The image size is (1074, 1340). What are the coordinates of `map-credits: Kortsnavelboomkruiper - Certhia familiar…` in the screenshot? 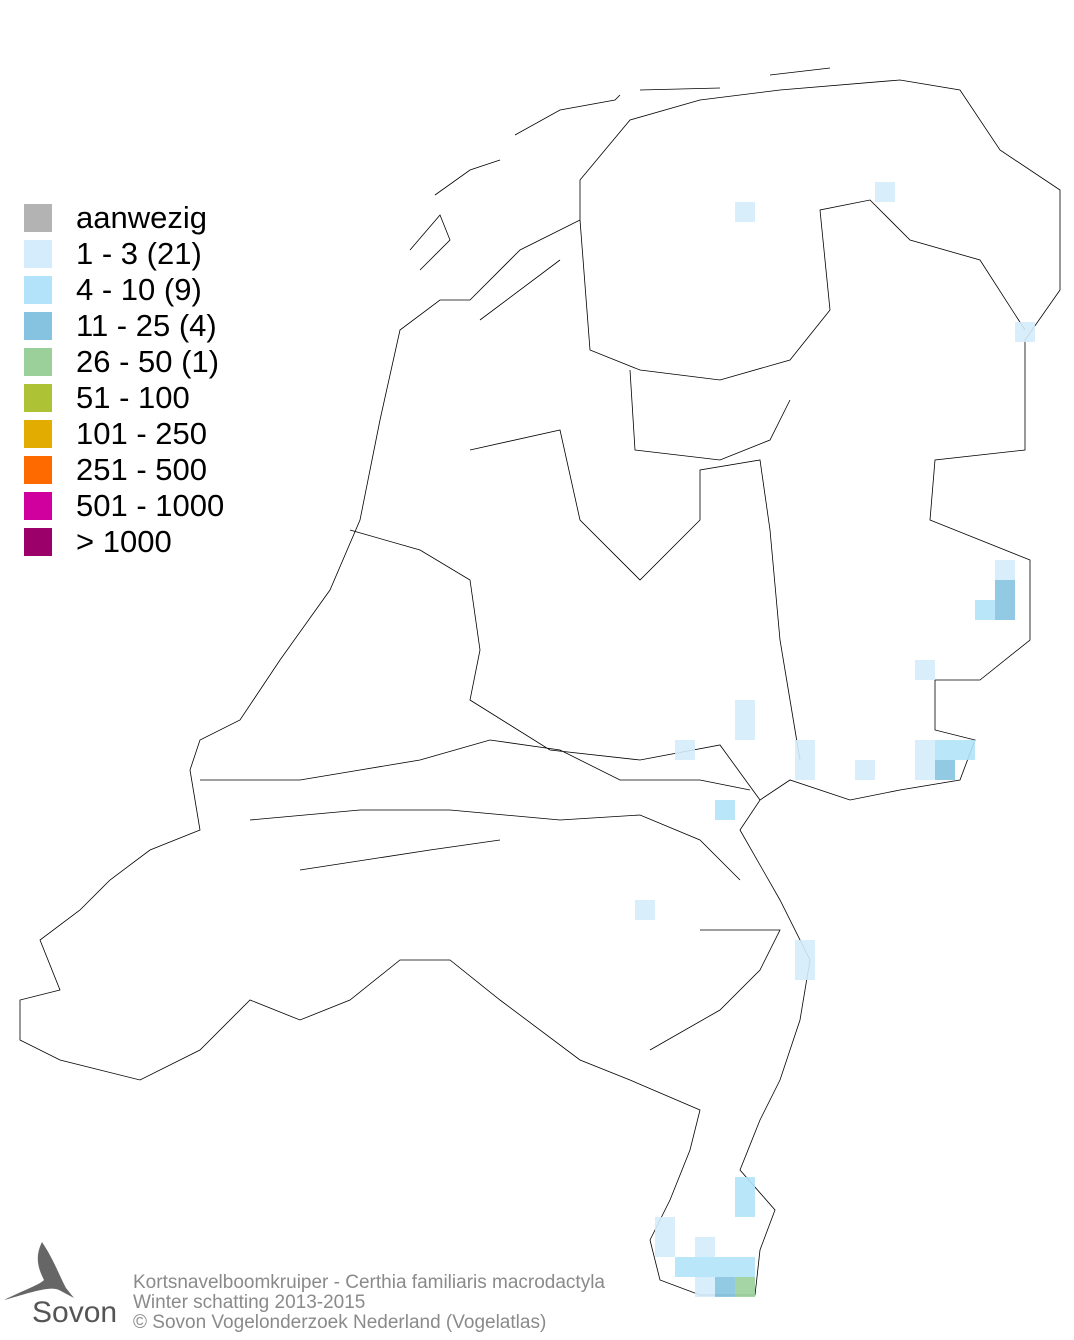 It's located at (369, 1303).